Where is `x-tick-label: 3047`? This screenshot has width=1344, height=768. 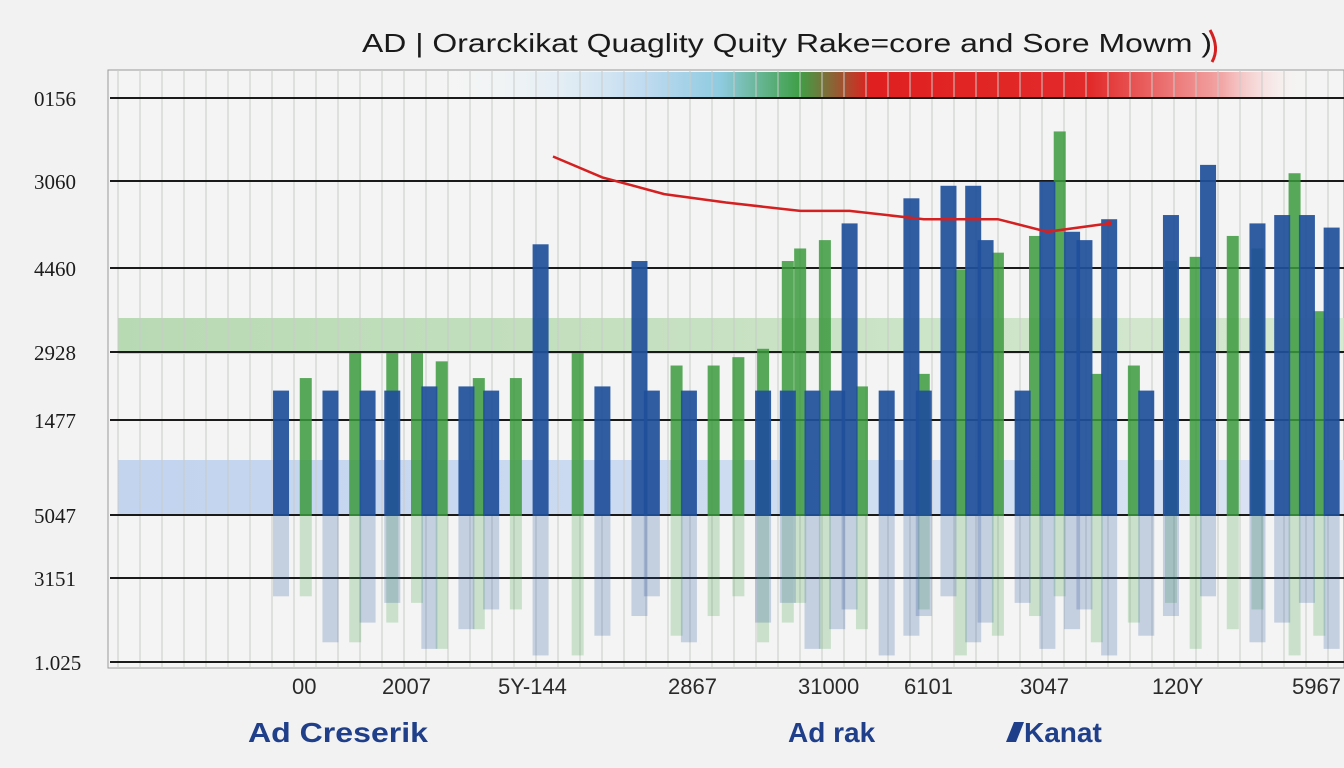
x-tick-label: 3047 is located at coordinates (1044, 686).